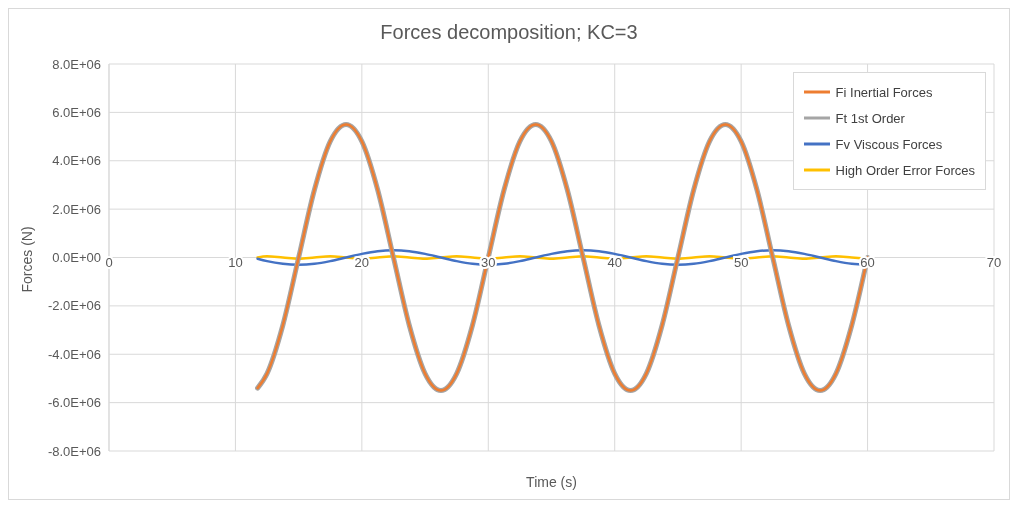 Image resolution: width=1016 pixels, height=506 pixels. What do you see at coordinates (74, 306) in the screenshot?
I see `y-tick-label: -2.0E+06` at bounding box center [74, 306].